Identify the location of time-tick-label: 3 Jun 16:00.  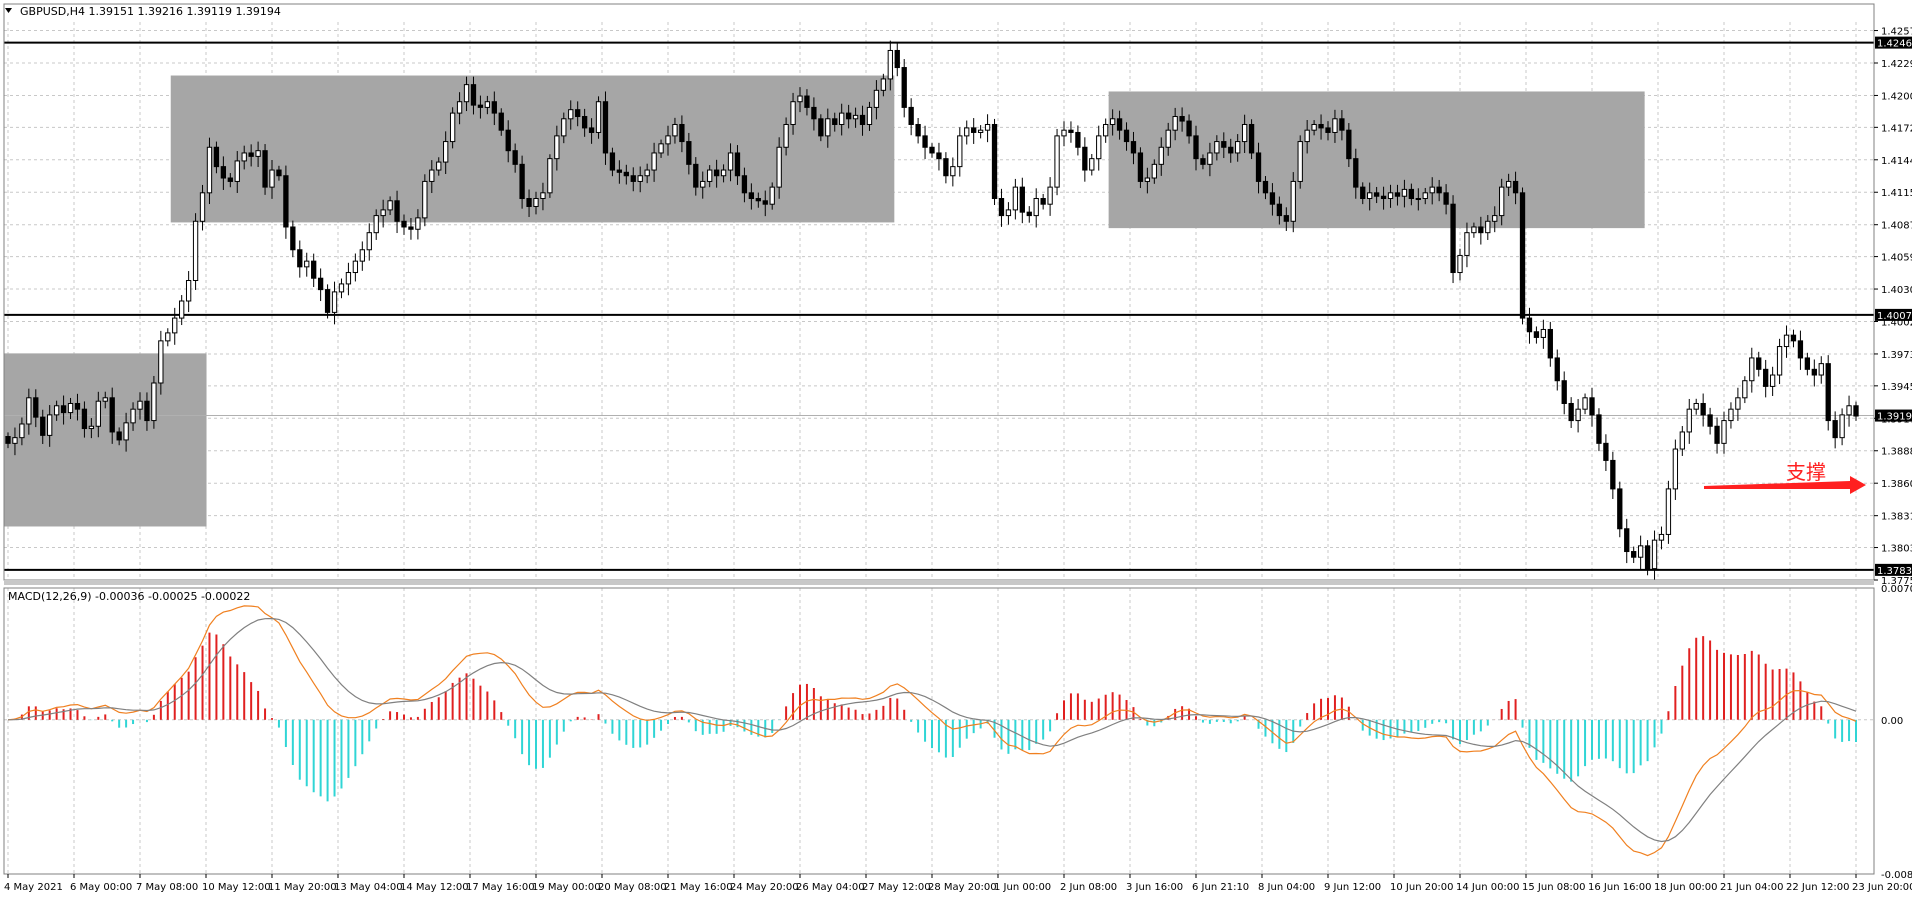
(1154, 887).